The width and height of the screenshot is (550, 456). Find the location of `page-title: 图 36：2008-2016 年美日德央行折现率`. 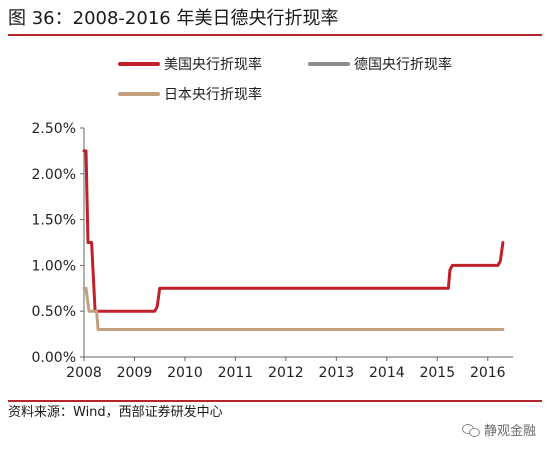

page-title: 图 36：2008-2016 年美日德央行折现率 is located at coordinates (173, 18).